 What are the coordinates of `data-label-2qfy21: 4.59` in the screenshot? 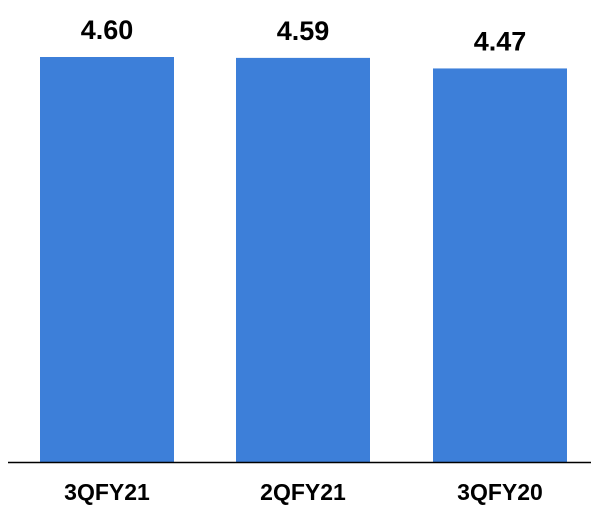 It's located at (303, 31).